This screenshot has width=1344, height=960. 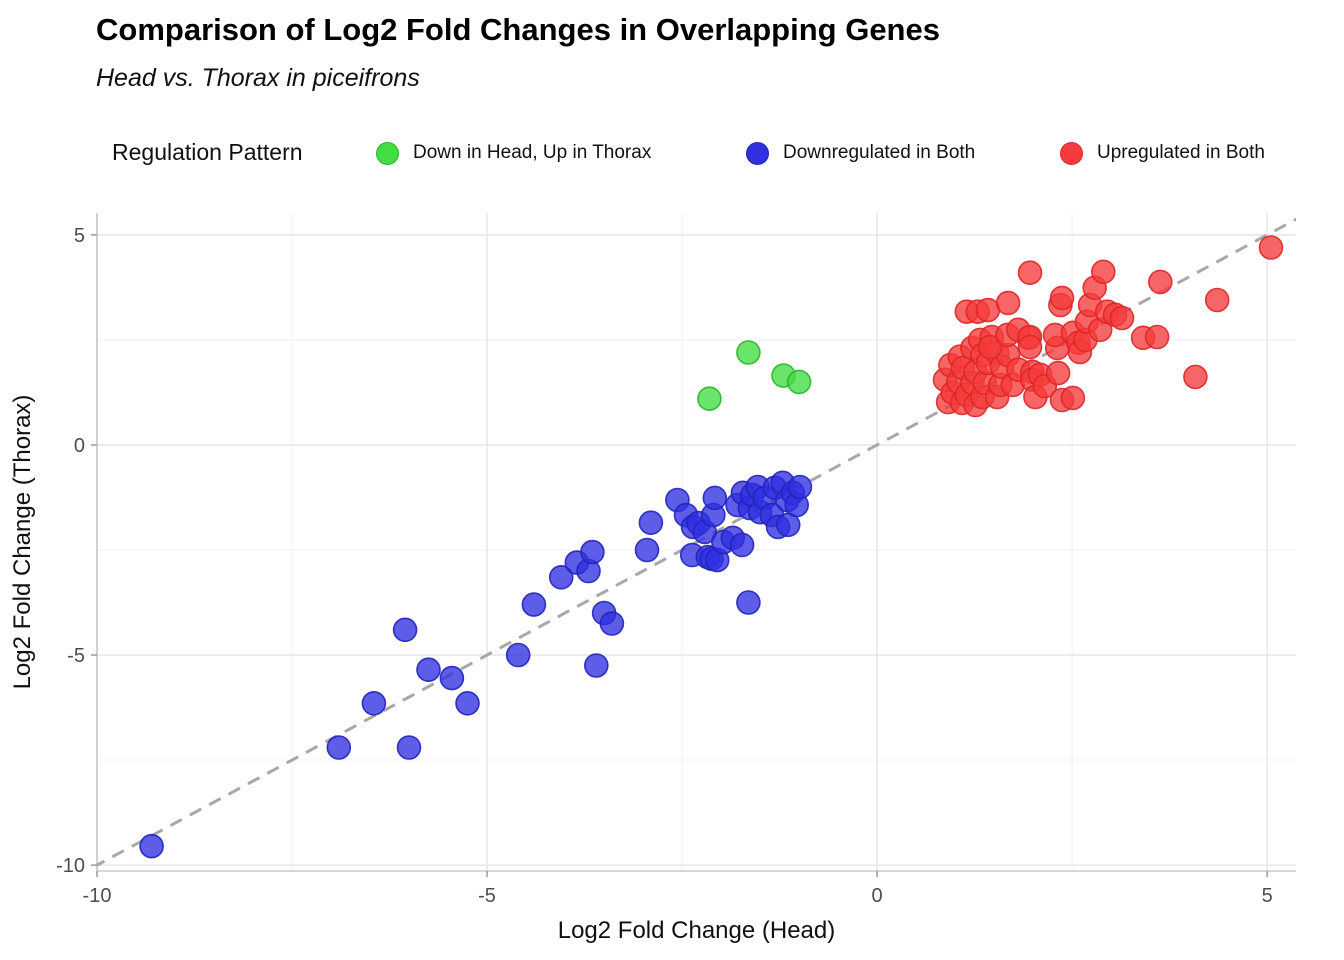 I want to click on legend-swatch-blue-icon, so click(x=757, y=153).